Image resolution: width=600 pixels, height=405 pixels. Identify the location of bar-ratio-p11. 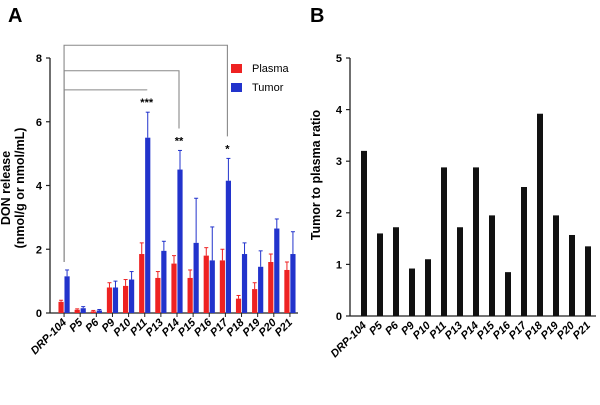
(444, 241).